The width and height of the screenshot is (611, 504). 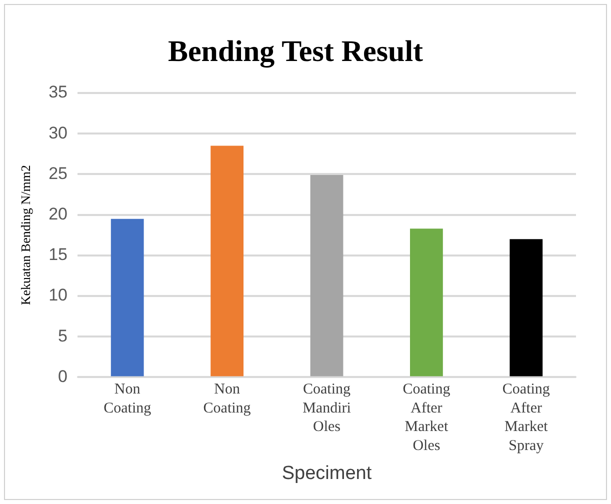 I want to click on y-tick-label: 0, so click(x=63, y=376).